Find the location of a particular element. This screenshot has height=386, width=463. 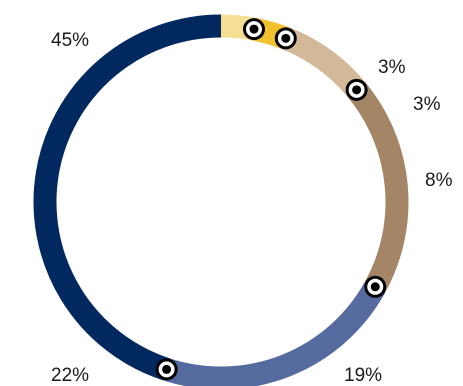

slice-label-1: 3% is located at coordinates (392, 67).